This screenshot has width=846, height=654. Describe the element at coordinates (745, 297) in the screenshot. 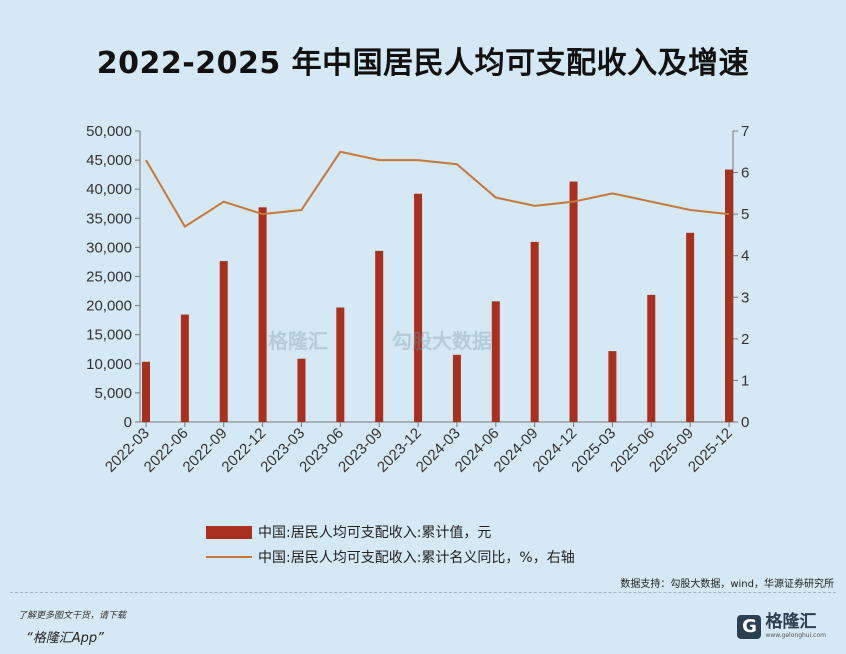

I see `y-right-tick-label: 3` at that location.